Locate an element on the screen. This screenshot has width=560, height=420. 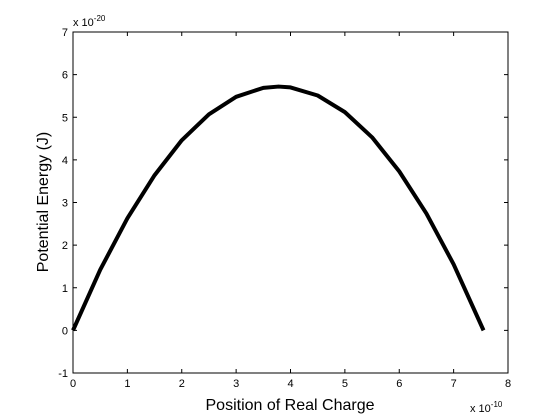
x-tick-label: 3 is located at coordinates (236, 384).